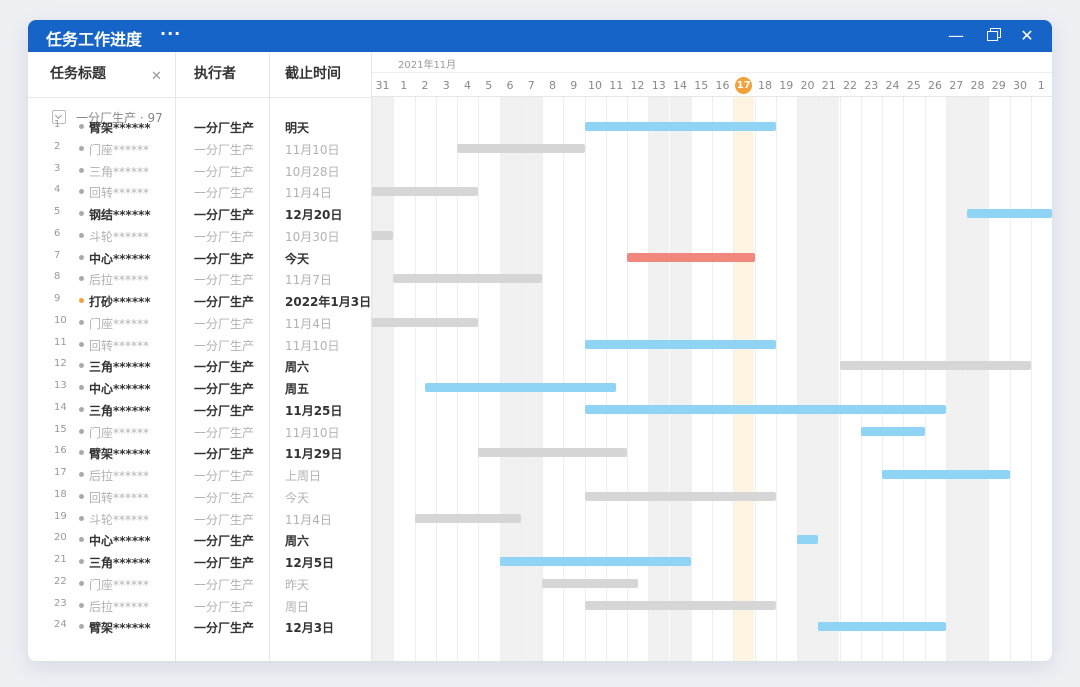  Describe the element at coordinates (215, 74) in the screenshot. I see `column-header-assignee: 执行者` at that location.